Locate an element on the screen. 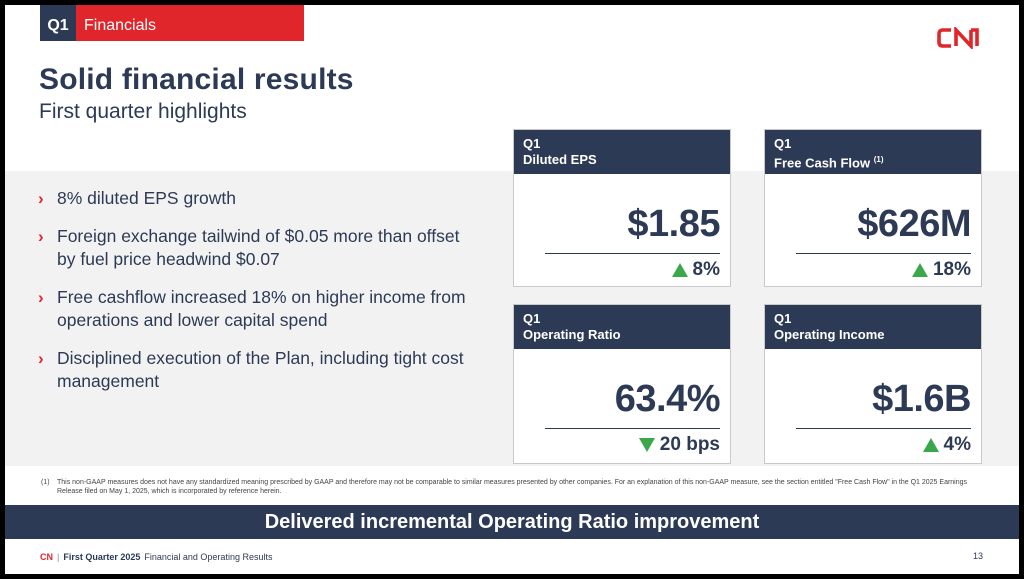 This screenshot has width=1024, height=579. footer-title: Financial and Operating Results is located at coordinates (208, 557).